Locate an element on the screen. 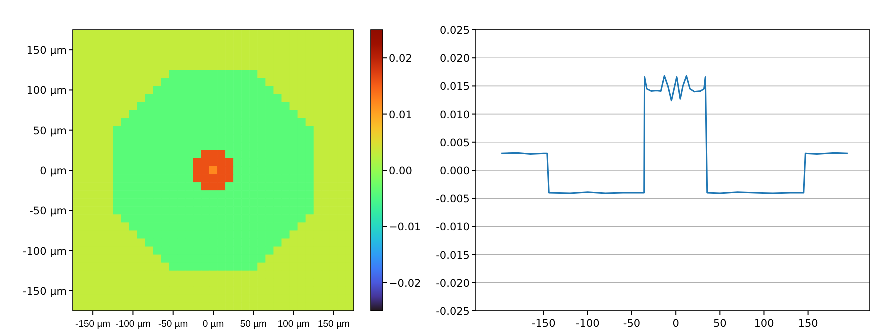 This screenshot has height=336, width=882. x-tick-label: -100 is located at coordinates (588, 324).